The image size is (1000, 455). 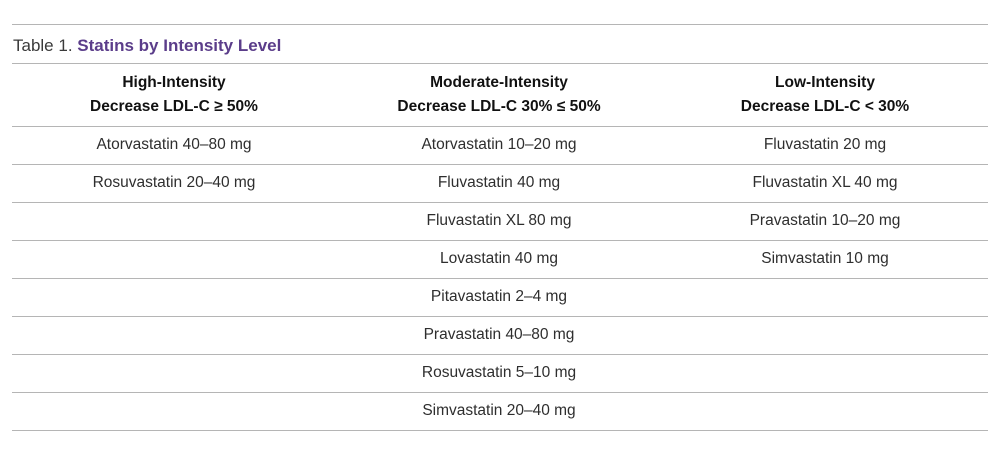 What do you see at coordinates (500, 24) in the screenshot?
I see `top-rule` at bounding box center [500, 24].